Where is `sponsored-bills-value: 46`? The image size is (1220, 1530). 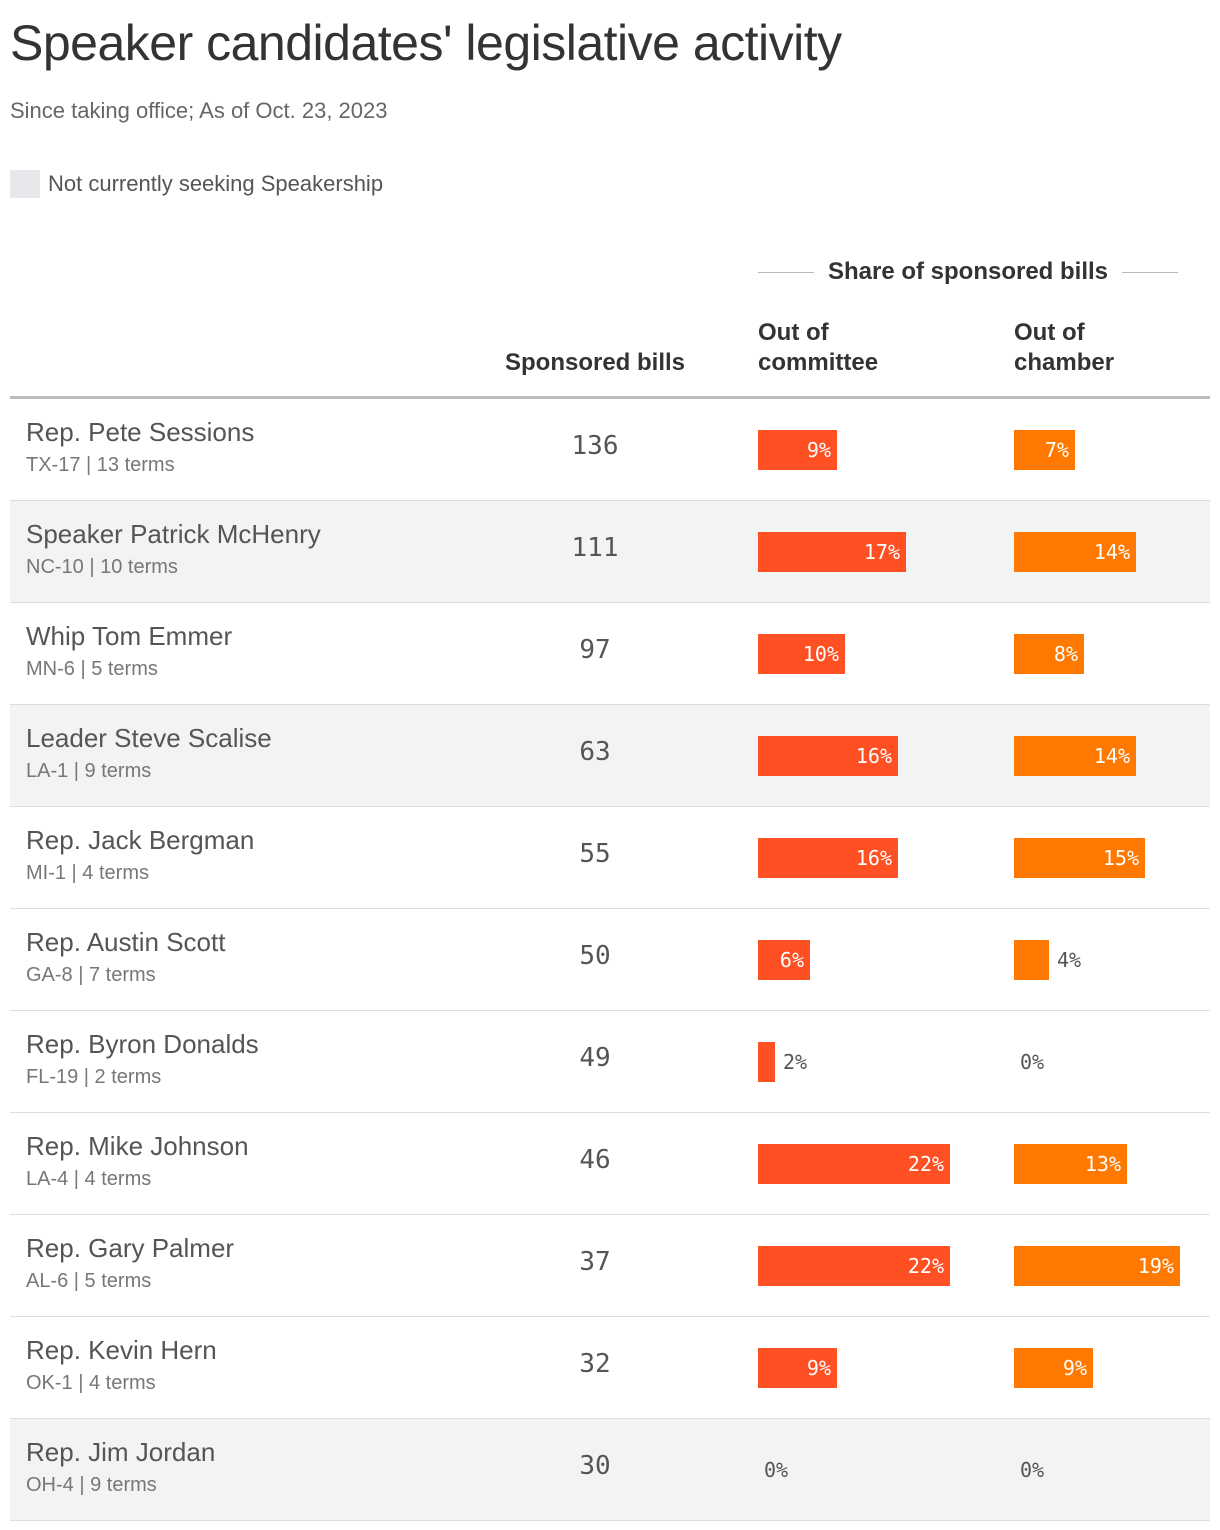 sponsored-bills-value: 46 is located at coordinates (595, 1160).